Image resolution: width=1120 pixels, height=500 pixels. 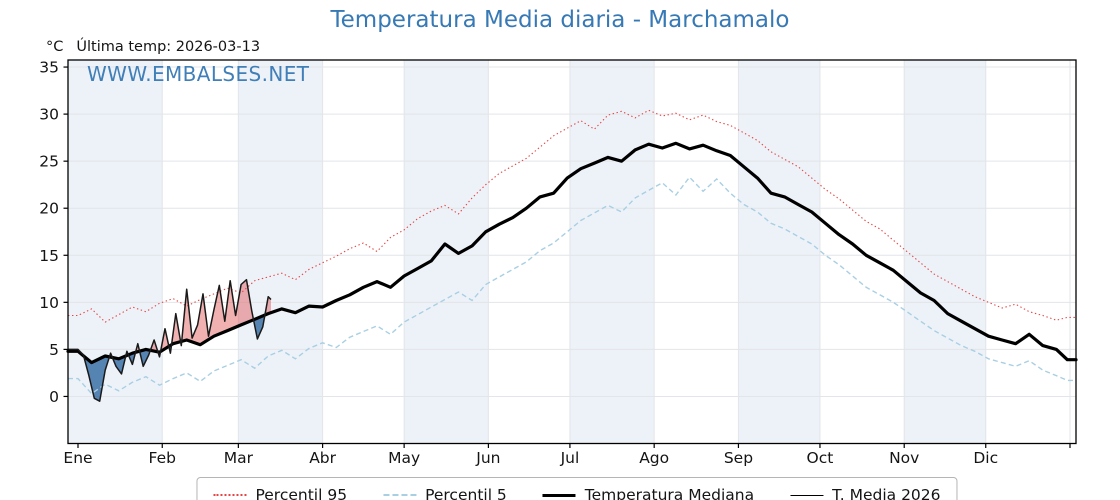 I want to click on x-tick-label: Mar, so click(x=239, y=458).